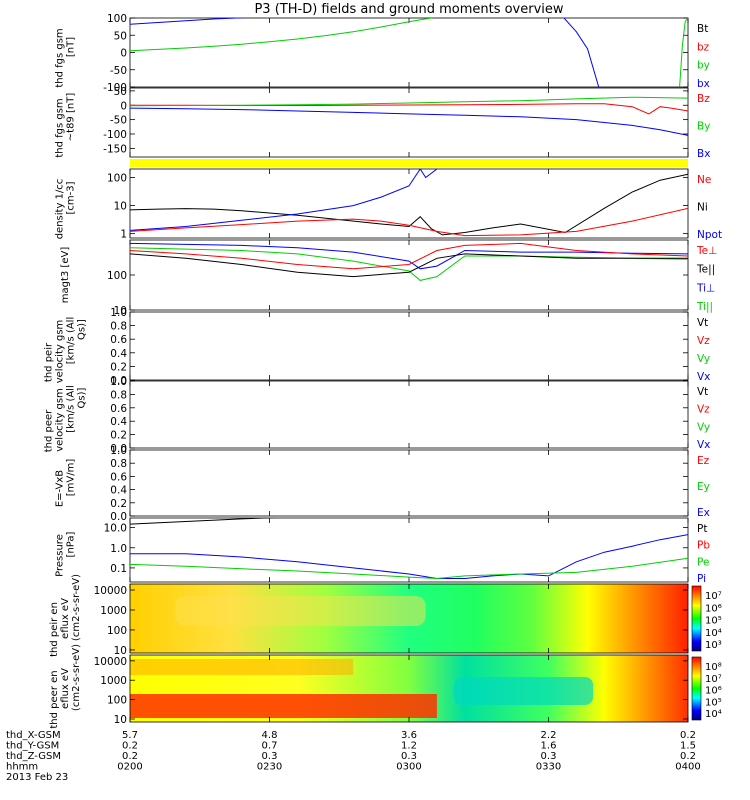  Describe the element at coordinates (713, 596) in the screenshot. I see `colorbar-tick-label: 10⁷` at that location.